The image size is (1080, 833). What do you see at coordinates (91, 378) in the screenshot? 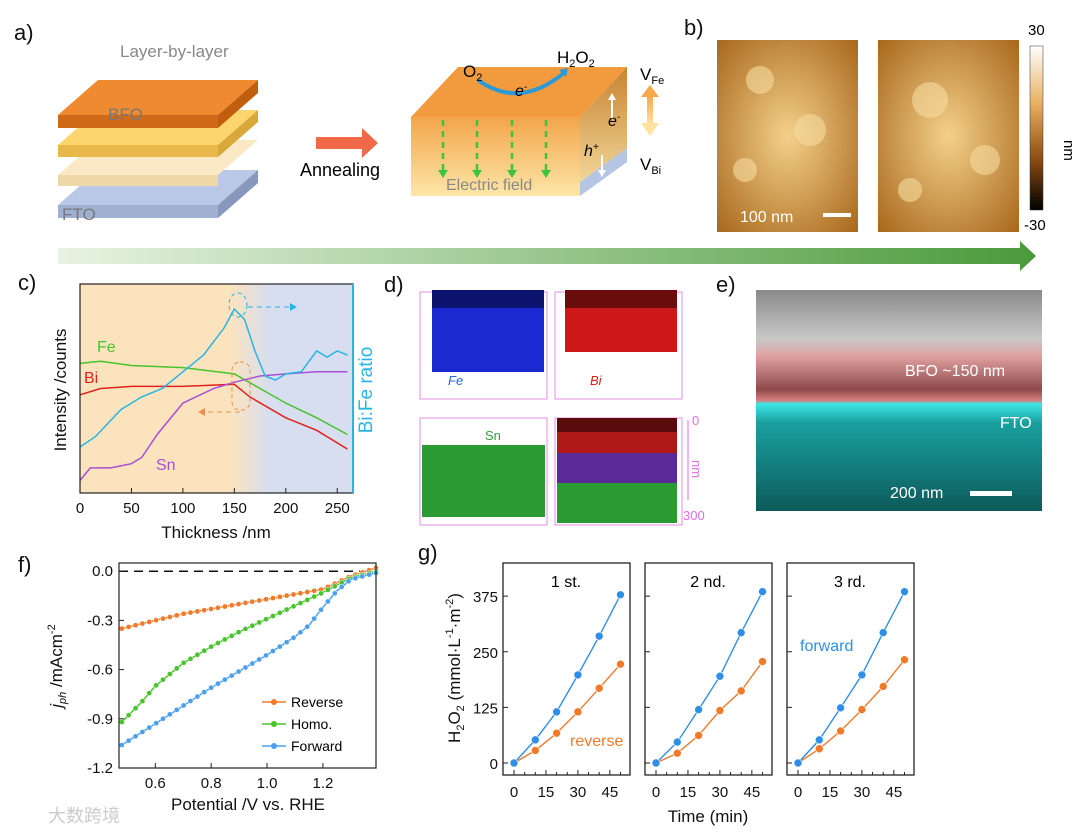
I see `series-label-bi: Bi` at bounding box center [91, 378].